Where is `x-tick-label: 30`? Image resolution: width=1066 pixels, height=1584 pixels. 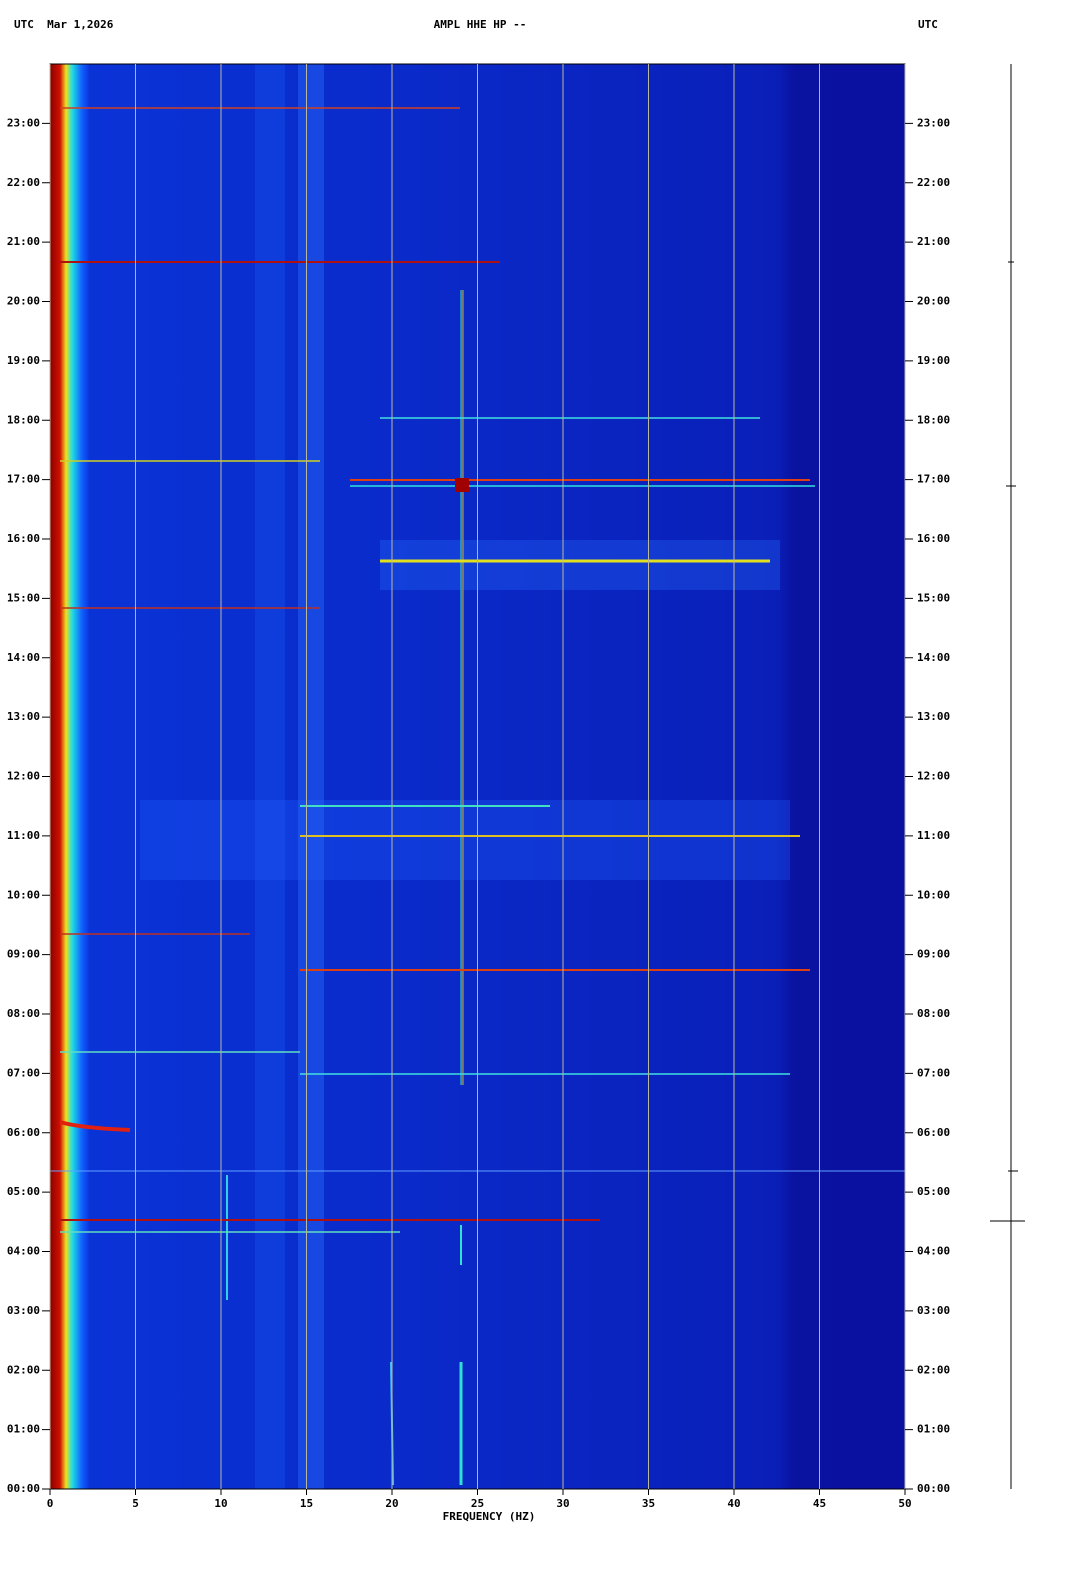 x-tick-label: 30 is located at coordinates (562, 1503).